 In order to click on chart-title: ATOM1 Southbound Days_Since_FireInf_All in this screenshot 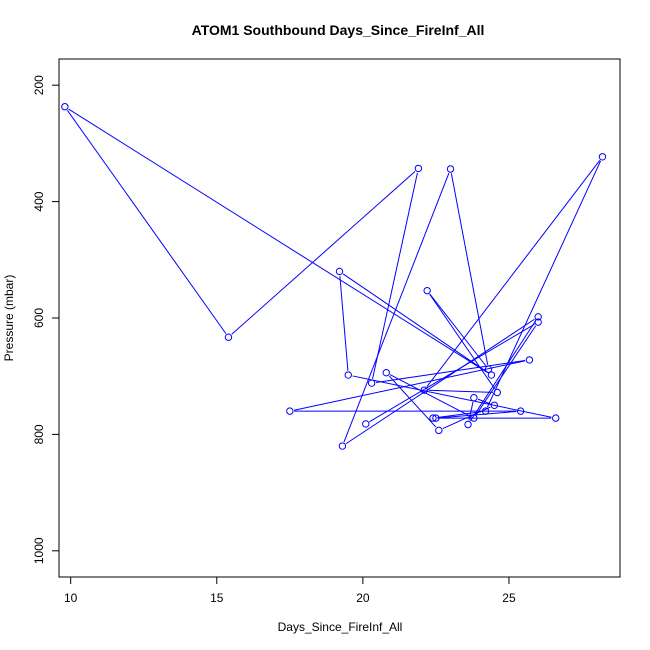, I will do `click(338, 30)`.